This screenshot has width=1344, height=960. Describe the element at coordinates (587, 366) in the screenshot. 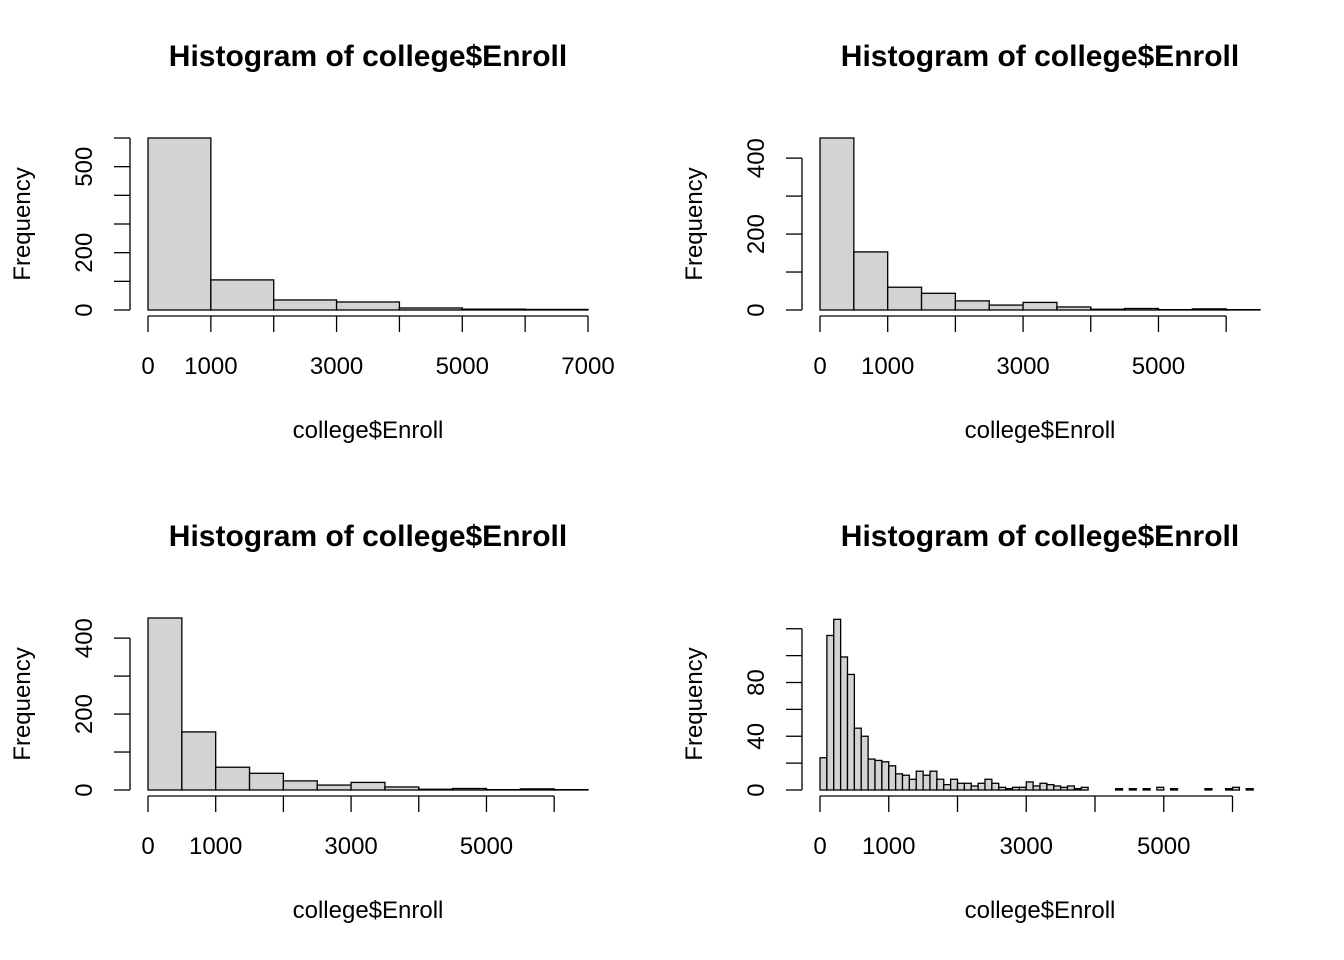

I see `x-tick-label: 7000` at that location.